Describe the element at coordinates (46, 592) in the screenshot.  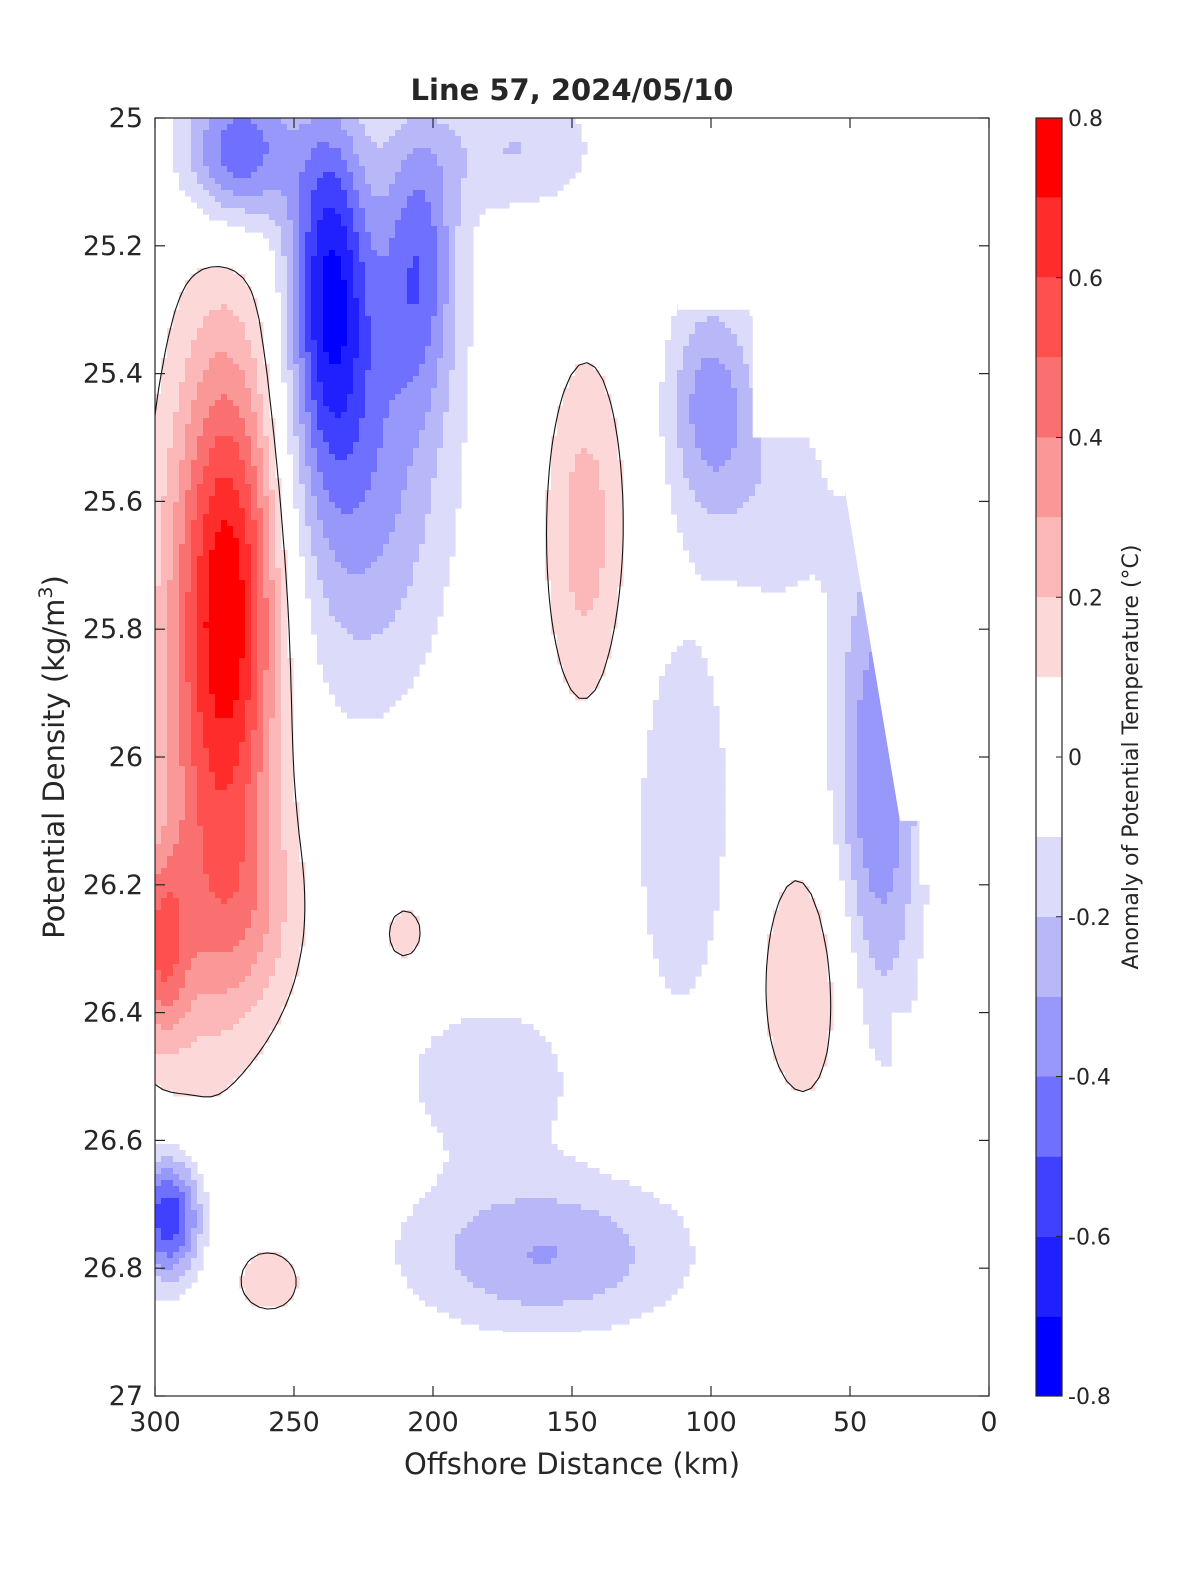
I see `y-axis-label-superscript: 3` at that location.